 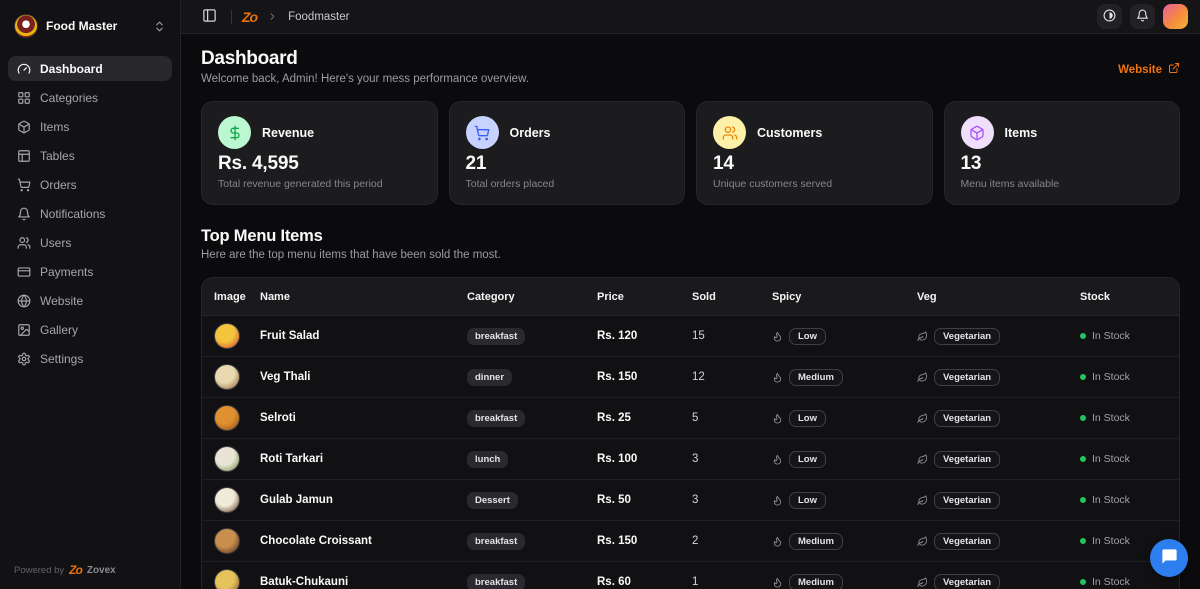 I want to click on notifications-button, so click(x=1142, y=16).